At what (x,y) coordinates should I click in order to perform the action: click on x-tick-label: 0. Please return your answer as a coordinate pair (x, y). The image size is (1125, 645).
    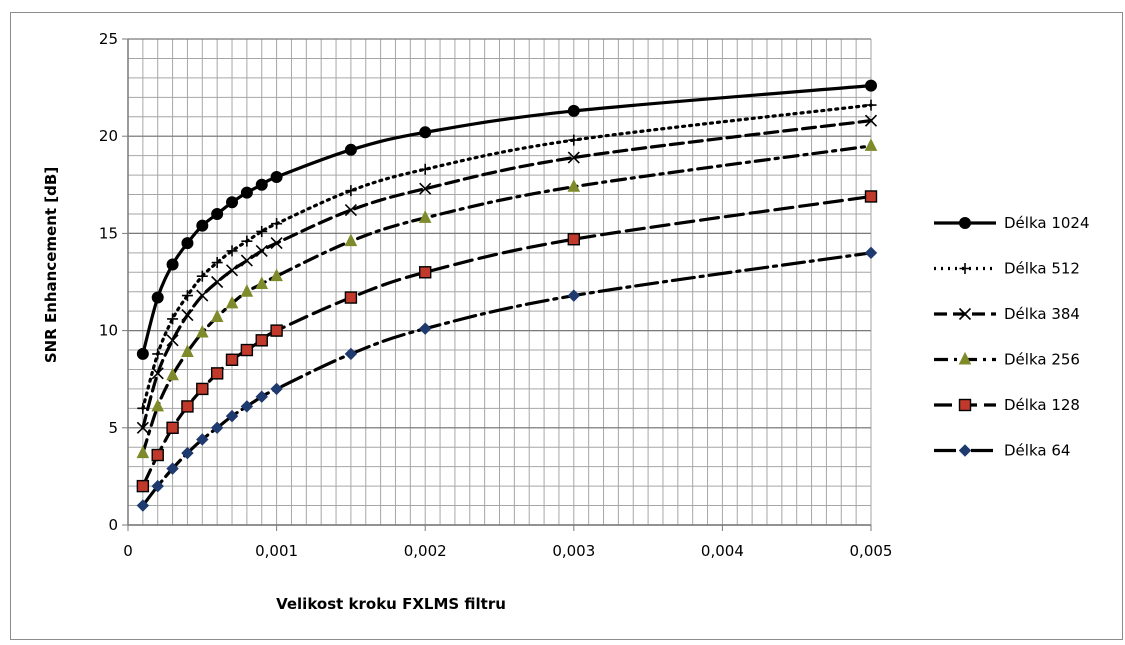
    Looking at the image, I should click on (128, 551).